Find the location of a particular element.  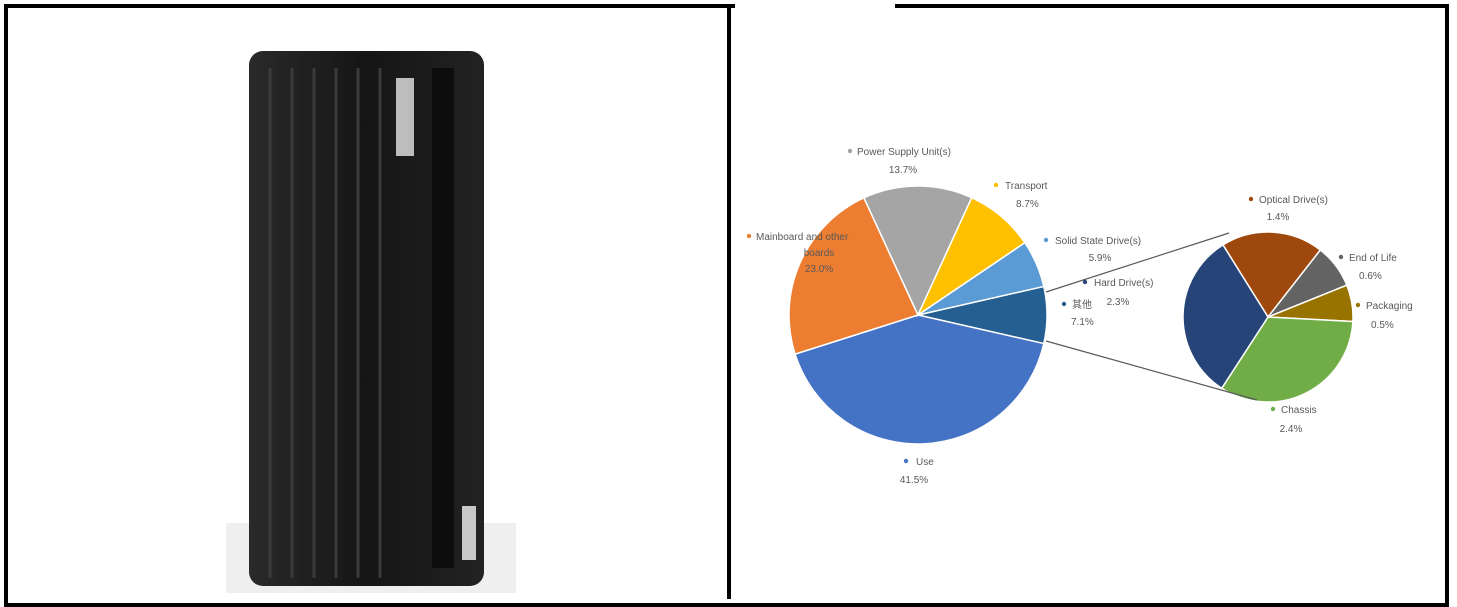

main-slice-mainboard-and-other-boards is located at coordinates (854, 276).